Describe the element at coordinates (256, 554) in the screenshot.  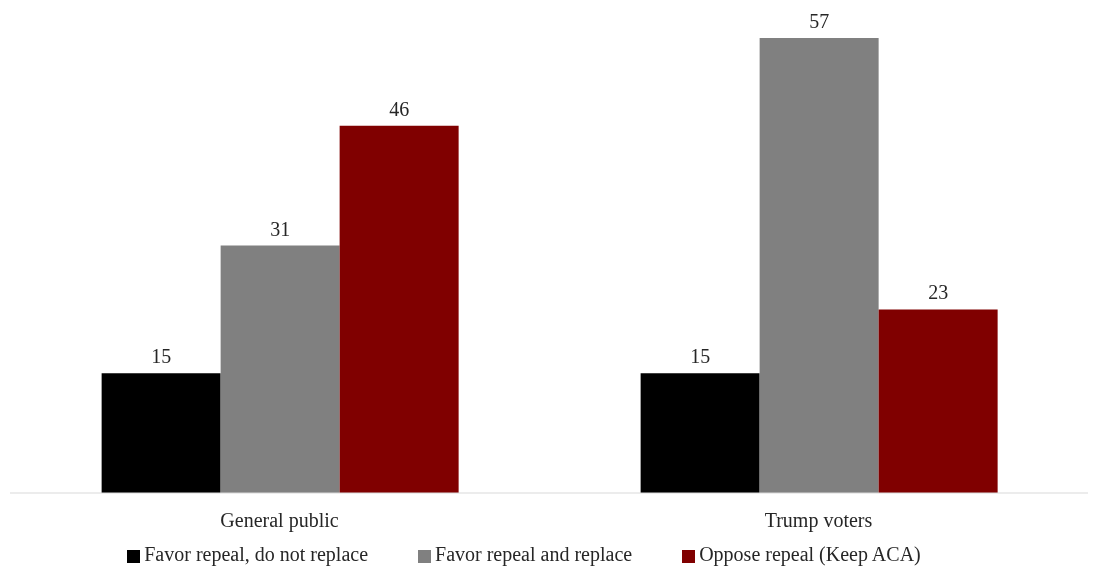
I see `legend-label: Favor repeal, do not replace` at that location.